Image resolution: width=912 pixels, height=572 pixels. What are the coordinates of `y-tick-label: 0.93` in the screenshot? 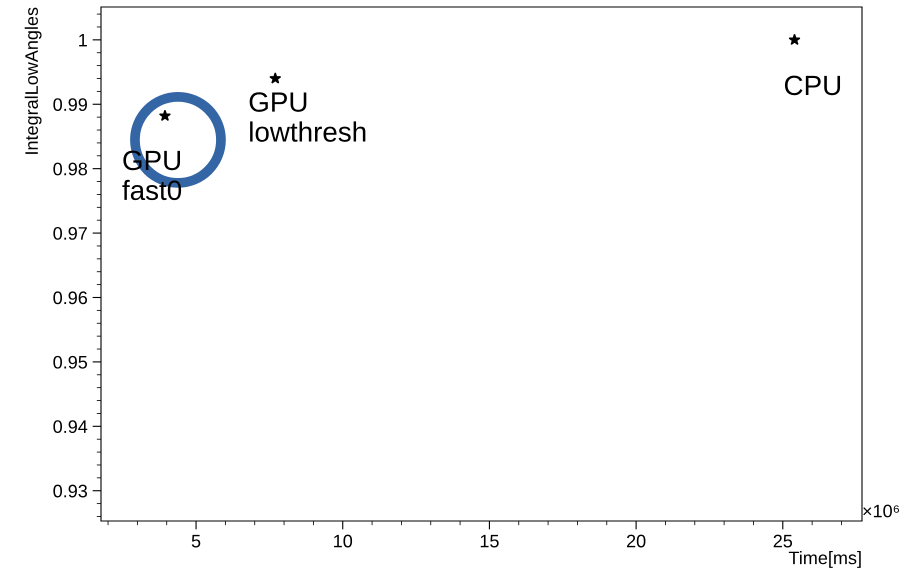 It's located at (70, 491).